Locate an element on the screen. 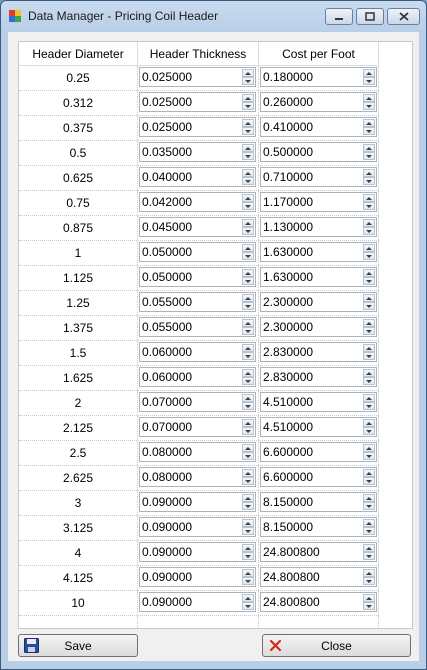  column-header-thickness: Header Thickness is located at coordinates (198, 54).